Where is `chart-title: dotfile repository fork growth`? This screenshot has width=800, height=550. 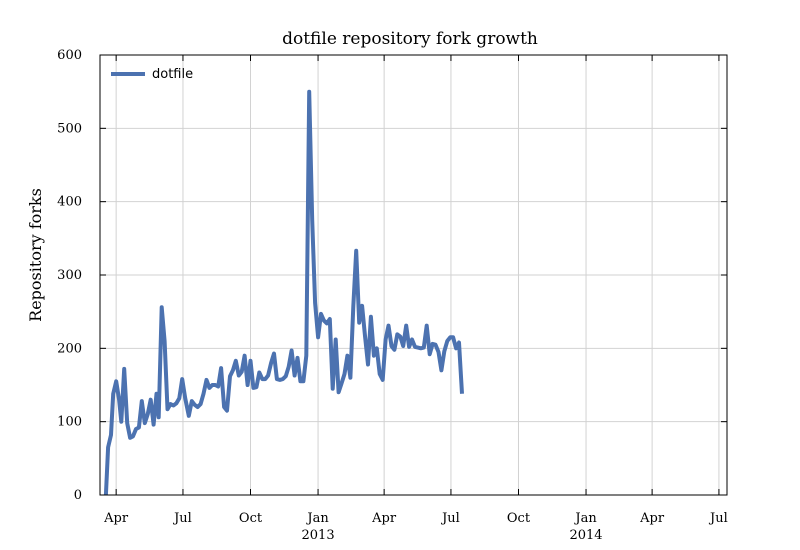 chart-title: dotfile repository fork growth is located at coordinates (410, 39).